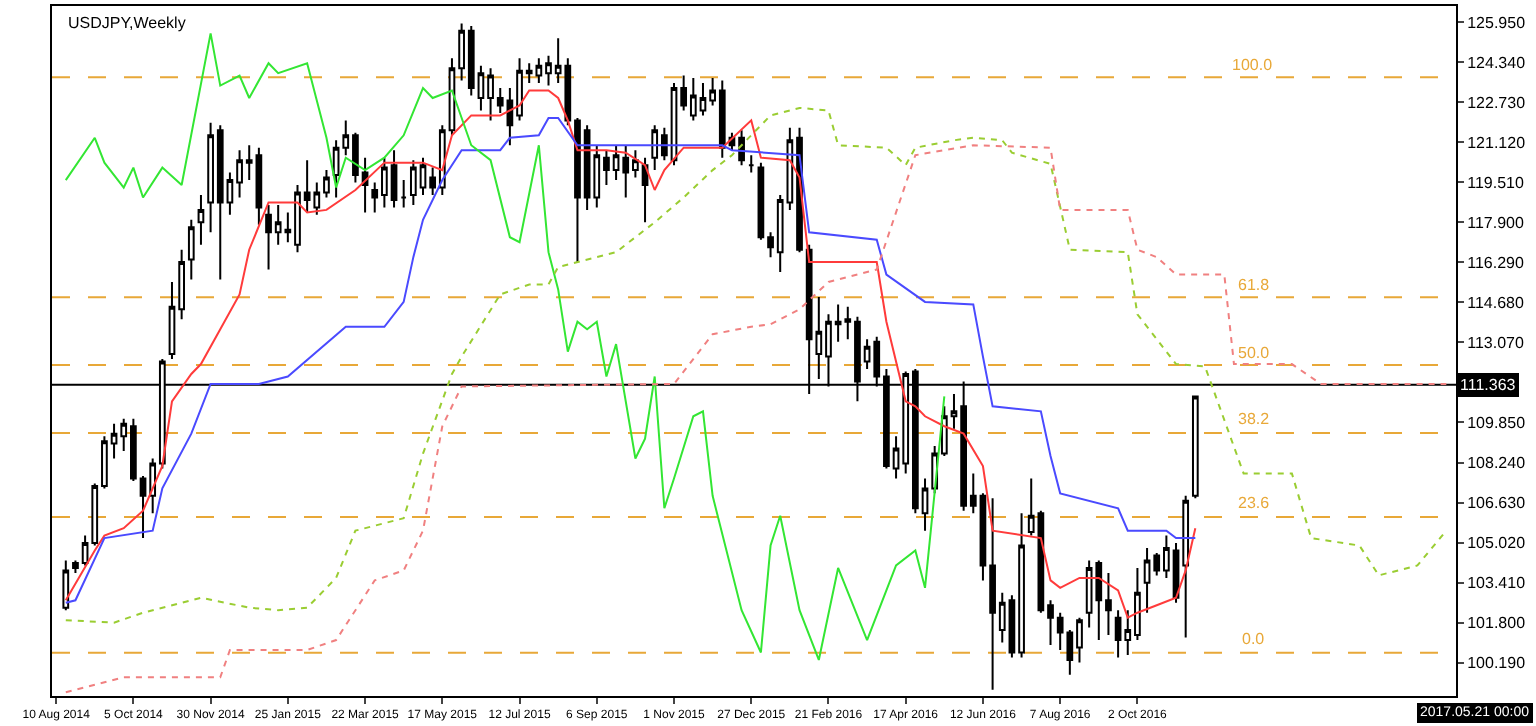 The image size is (1536, 726). Describe the element at coordinates (1497, 423) in the screenshot. I see `y-tick-label: 109.850` at that location.